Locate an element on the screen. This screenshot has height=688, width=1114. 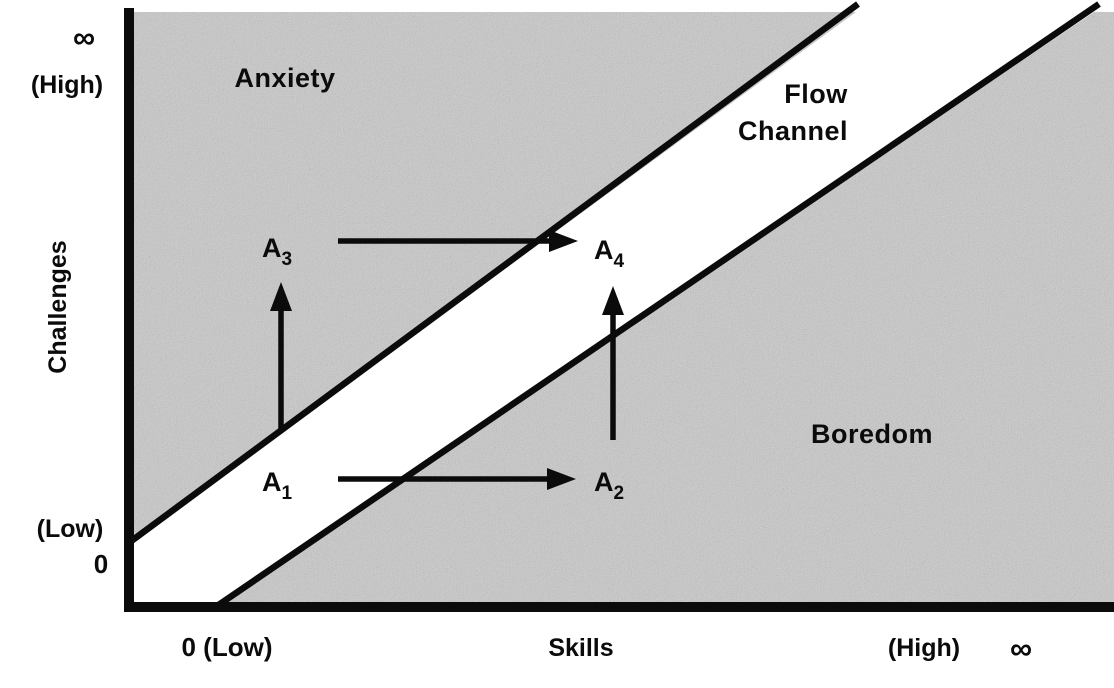
point-a4-letter: A is located at coordinates (604, 250).